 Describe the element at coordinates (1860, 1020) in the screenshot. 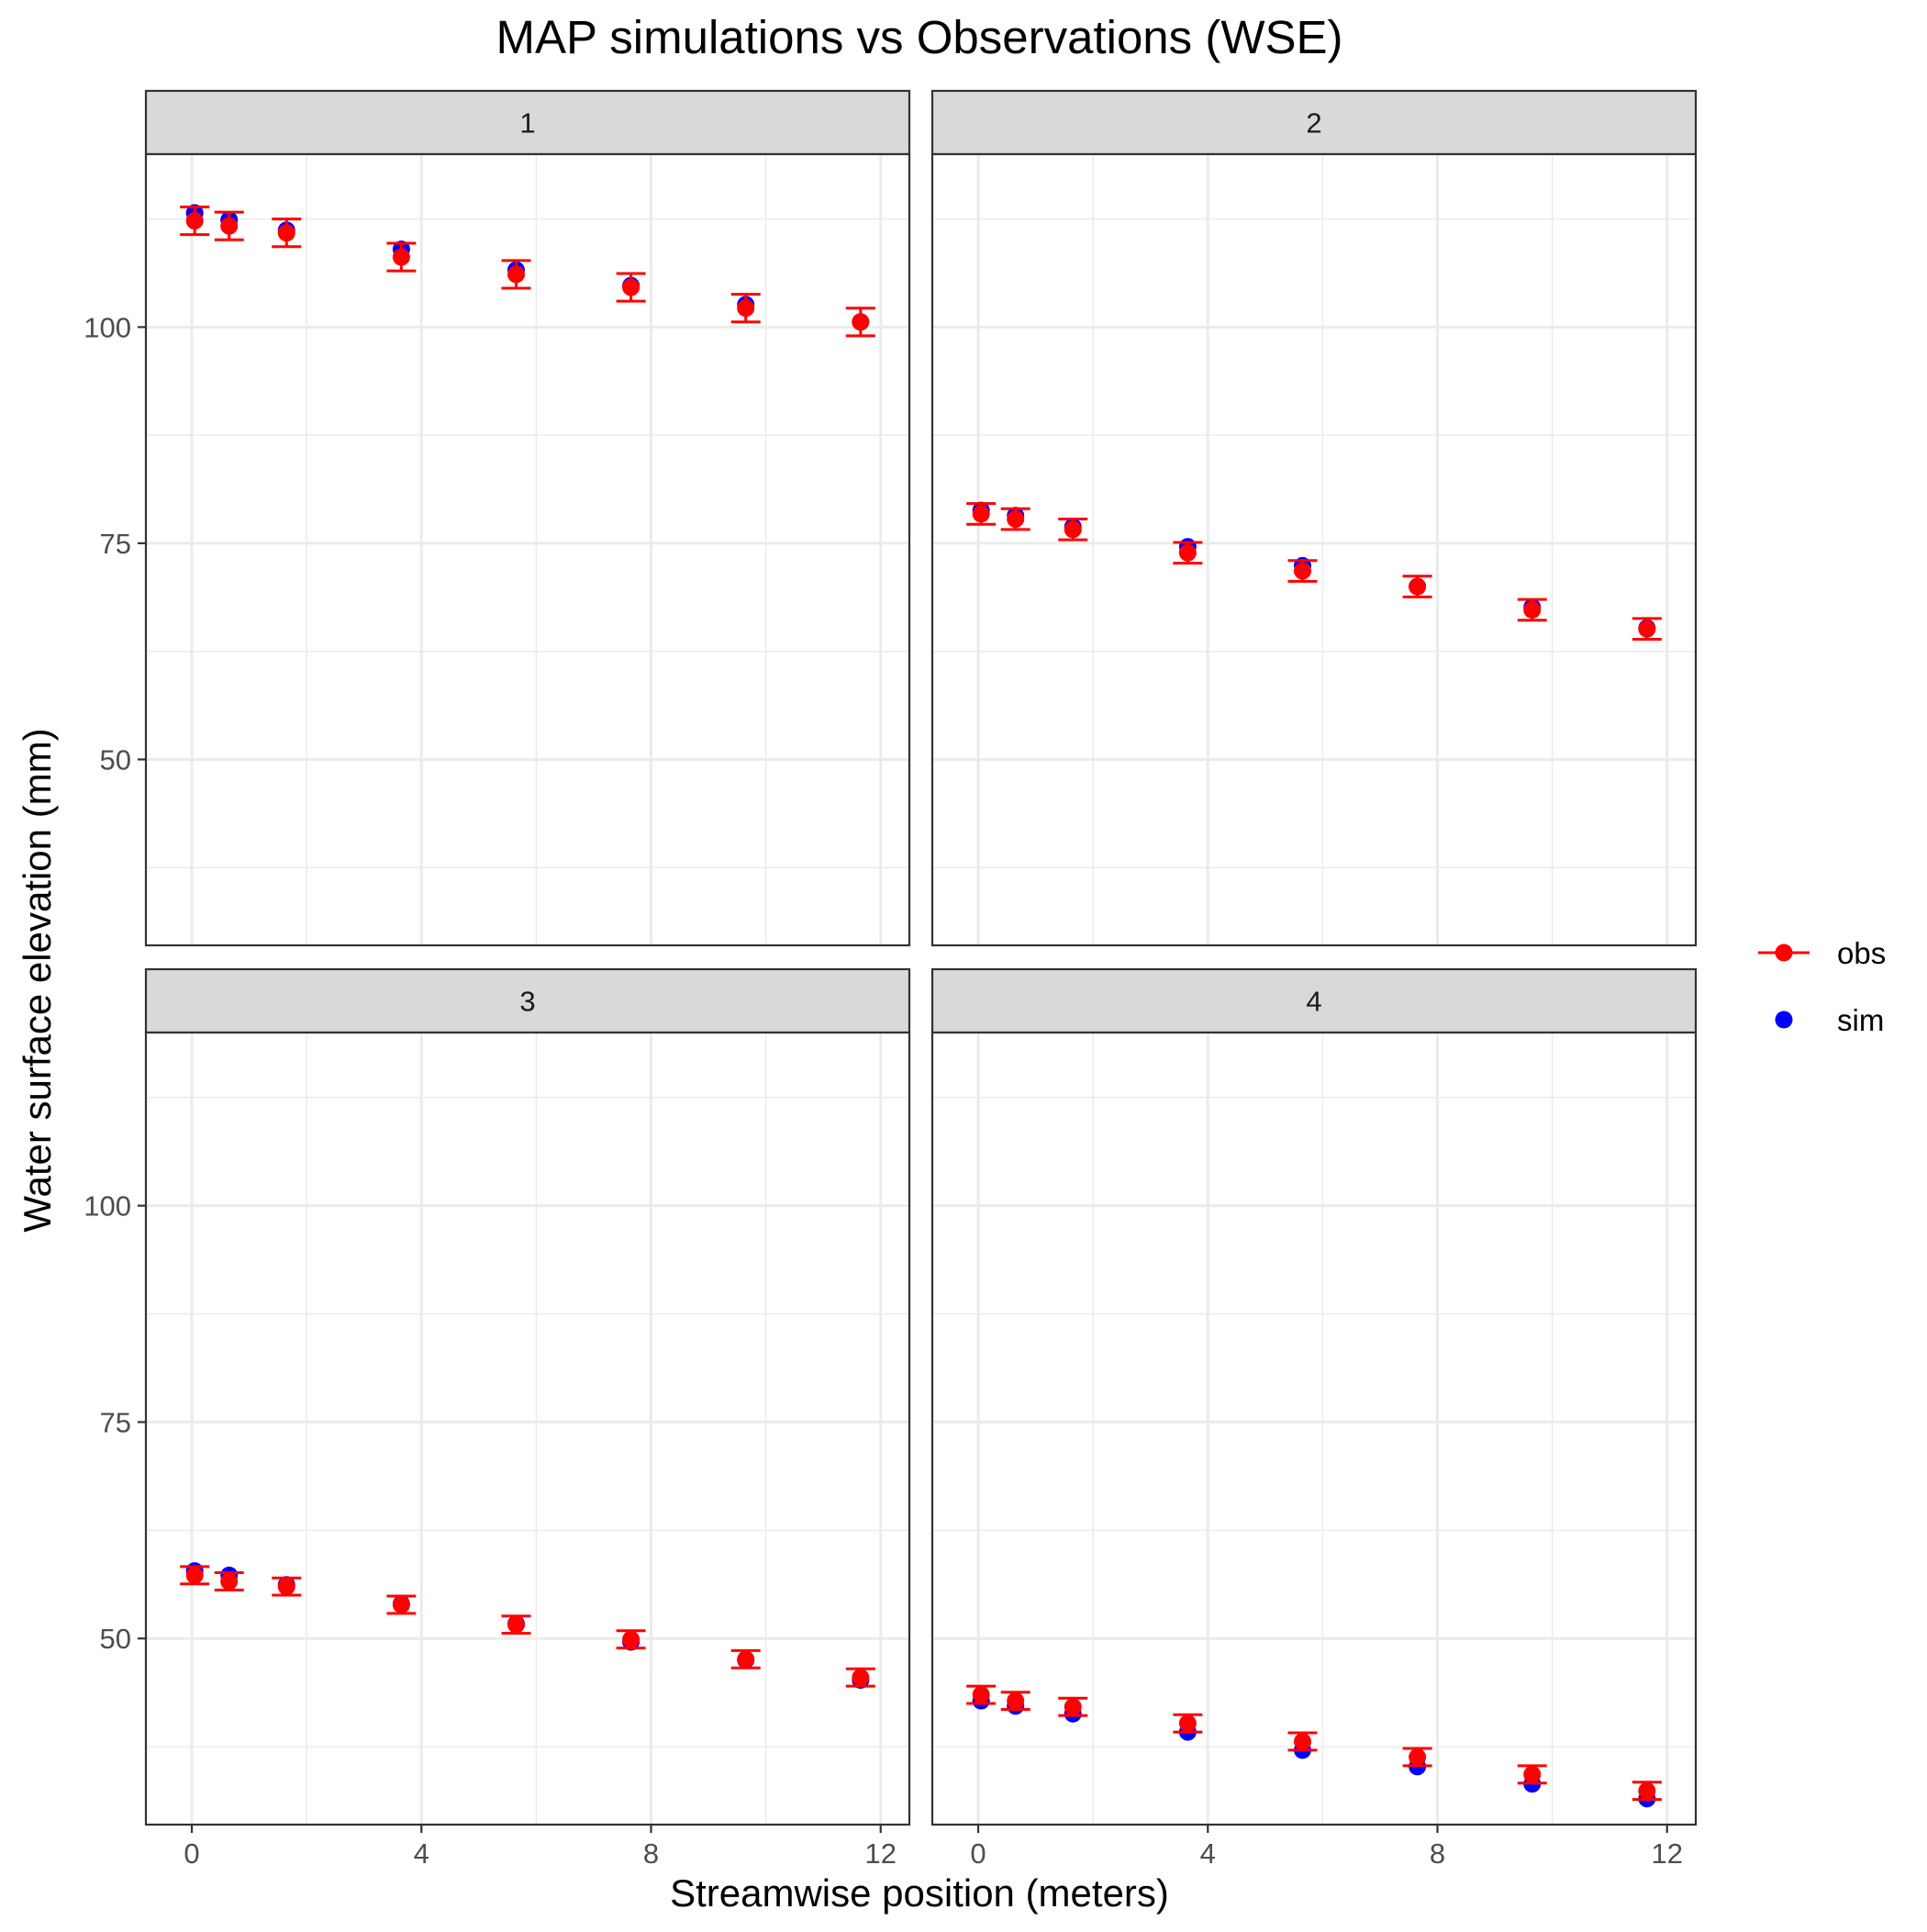

I see `legend-label-sim: sim` at that location.